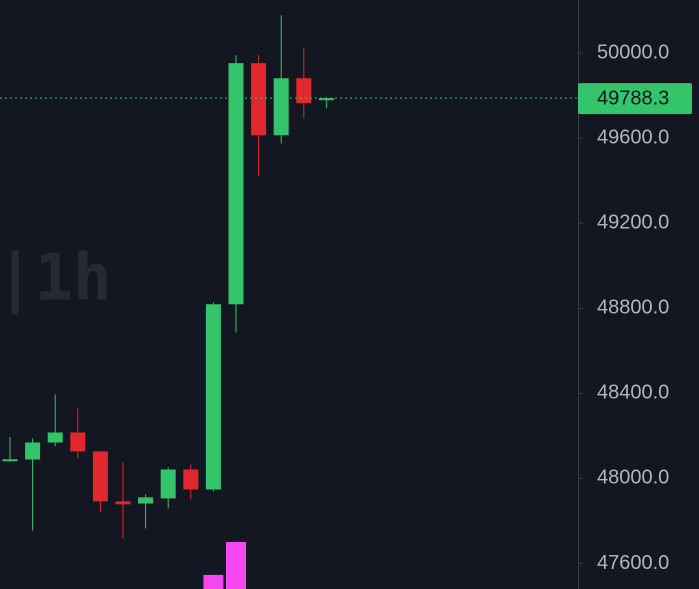 This screenshot has height=589, width=699. Describe the element at coordinates (633, 52) in the screenshot. I see `y-tick-label: 50000.0` at that location.